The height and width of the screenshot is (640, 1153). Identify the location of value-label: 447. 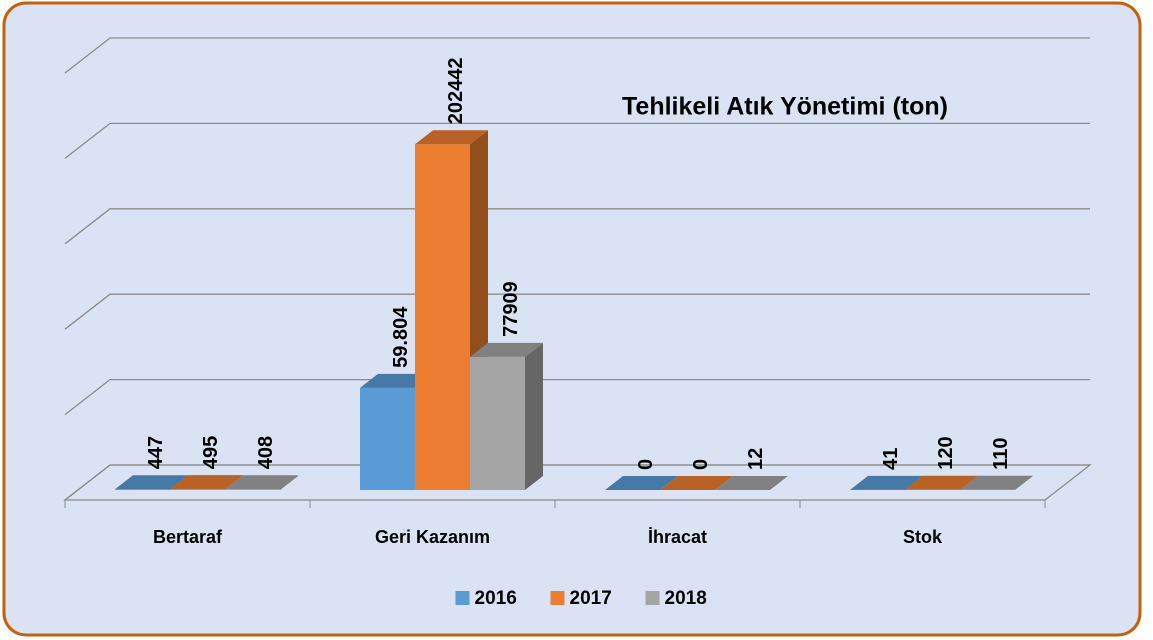
(156, 452).